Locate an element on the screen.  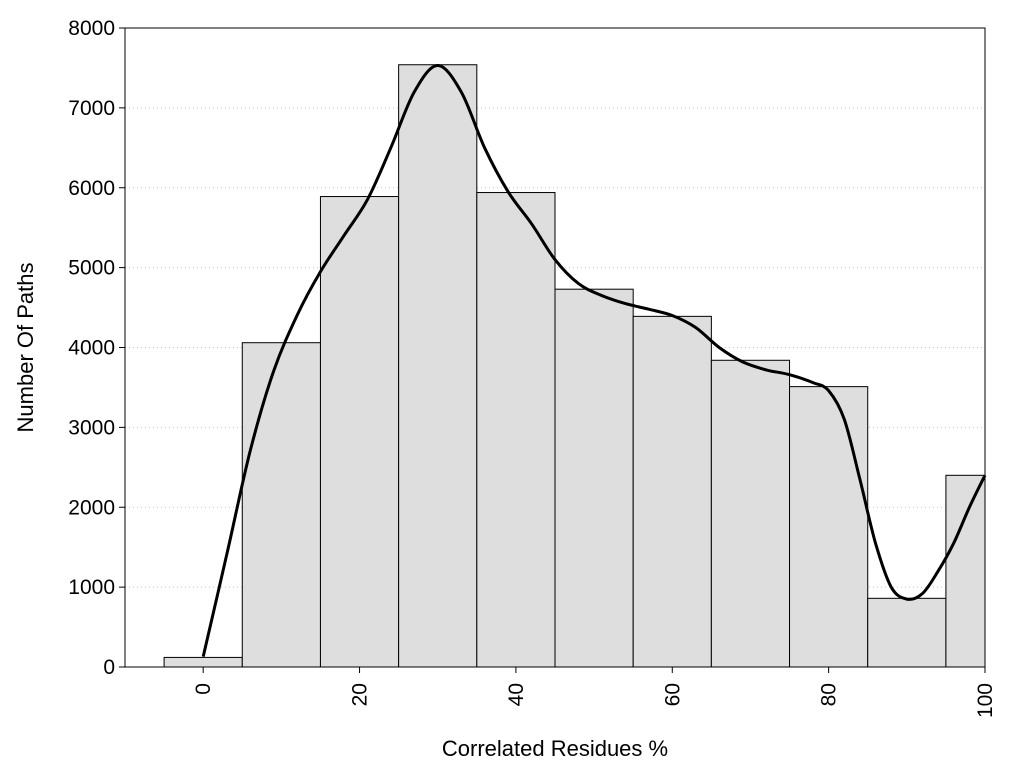
x-tick-label: 80 is located at coordinates (829, 694).